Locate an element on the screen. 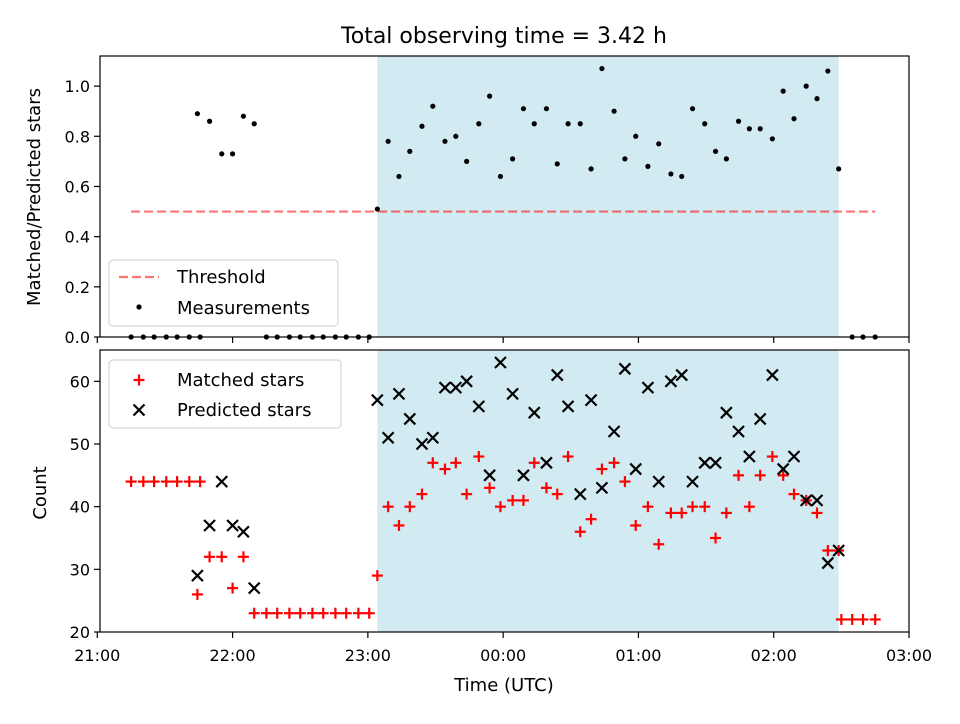 The image size is (960, 724). y-tick-label: 0.2 is located at coordinates (77, 287).